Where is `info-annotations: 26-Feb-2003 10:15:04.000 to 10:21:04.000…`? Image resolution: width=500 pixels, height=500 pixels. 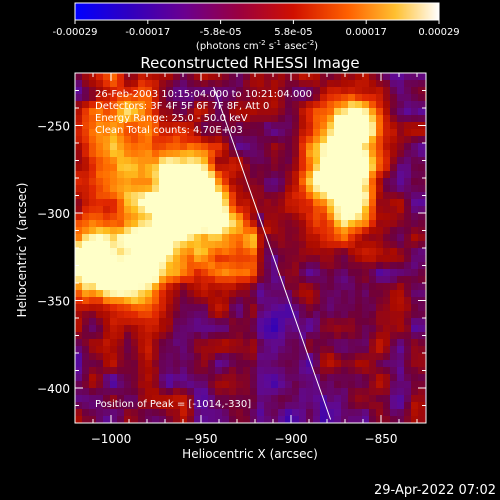
info-annotations: 26-Feb-2003 10:15:04.000 to 10:21:04.000… is located at coordinates (203, 112).